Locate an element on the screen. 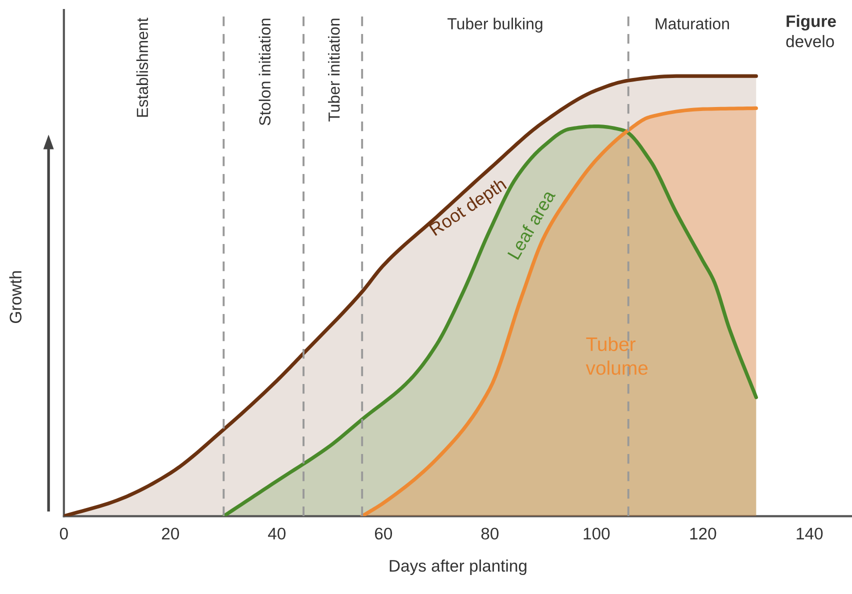 Image resolution: width=852 pixels, height=594 pixels. x-tick-label: 0 is located at coordinates (64, 534).